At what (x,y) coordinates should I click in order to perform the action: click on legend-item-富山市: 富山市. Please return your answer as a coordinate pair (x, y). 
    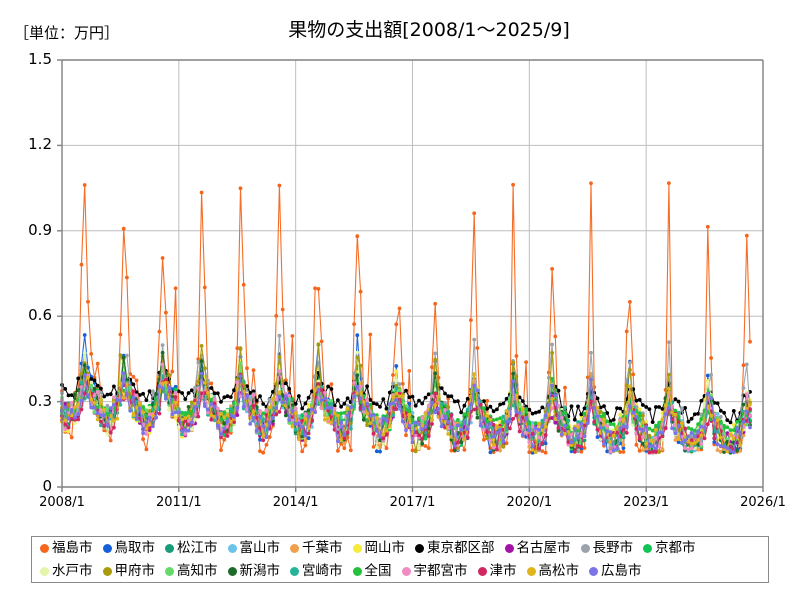
    Looking at the image, I should click on (254, 547).